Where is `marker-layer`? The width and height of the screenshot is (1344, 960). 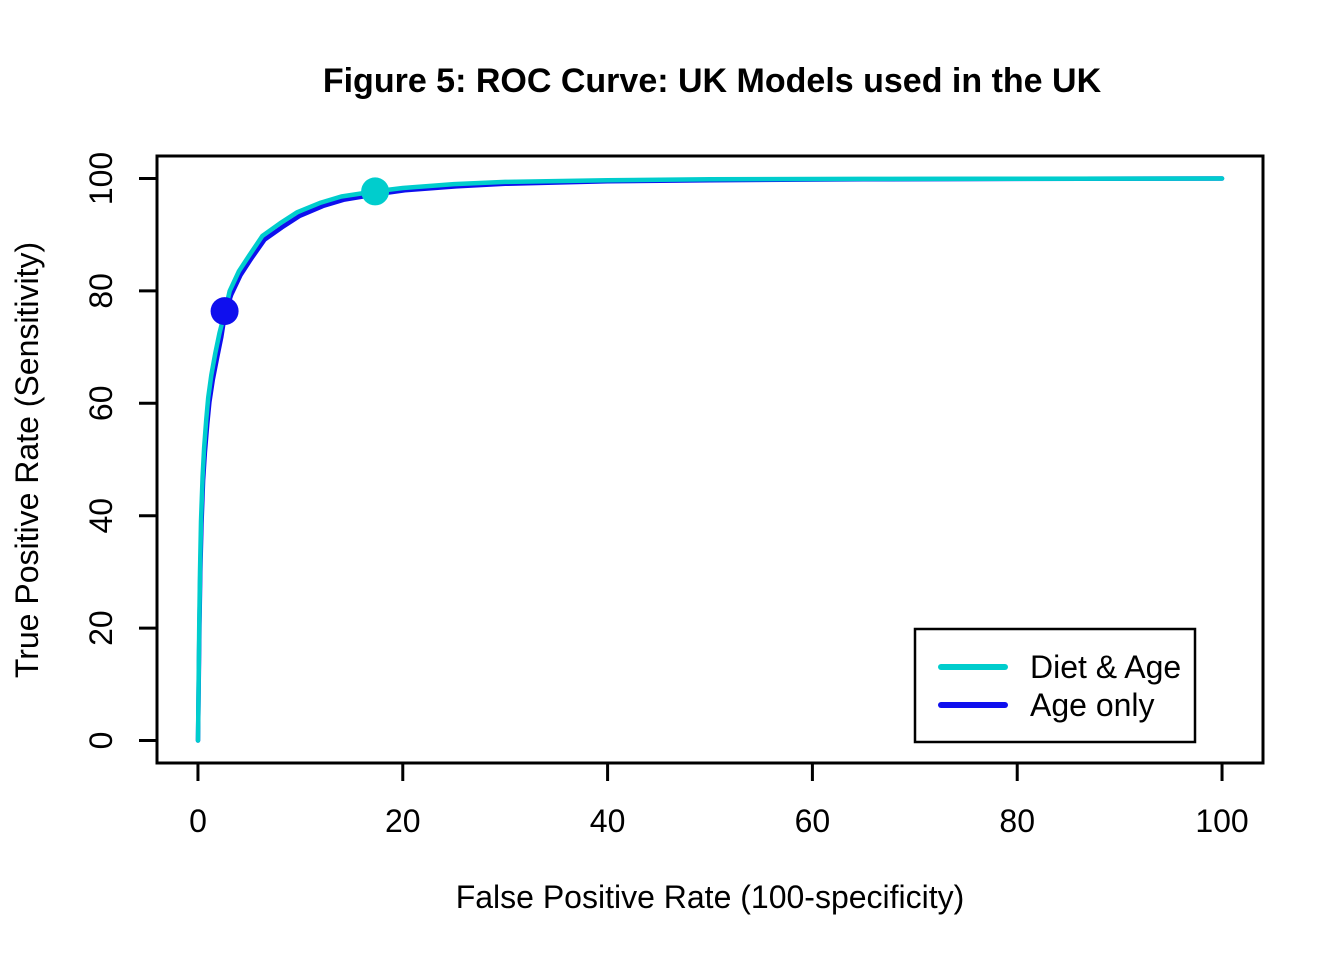
marker-layer is located at coordinates (300, 251).